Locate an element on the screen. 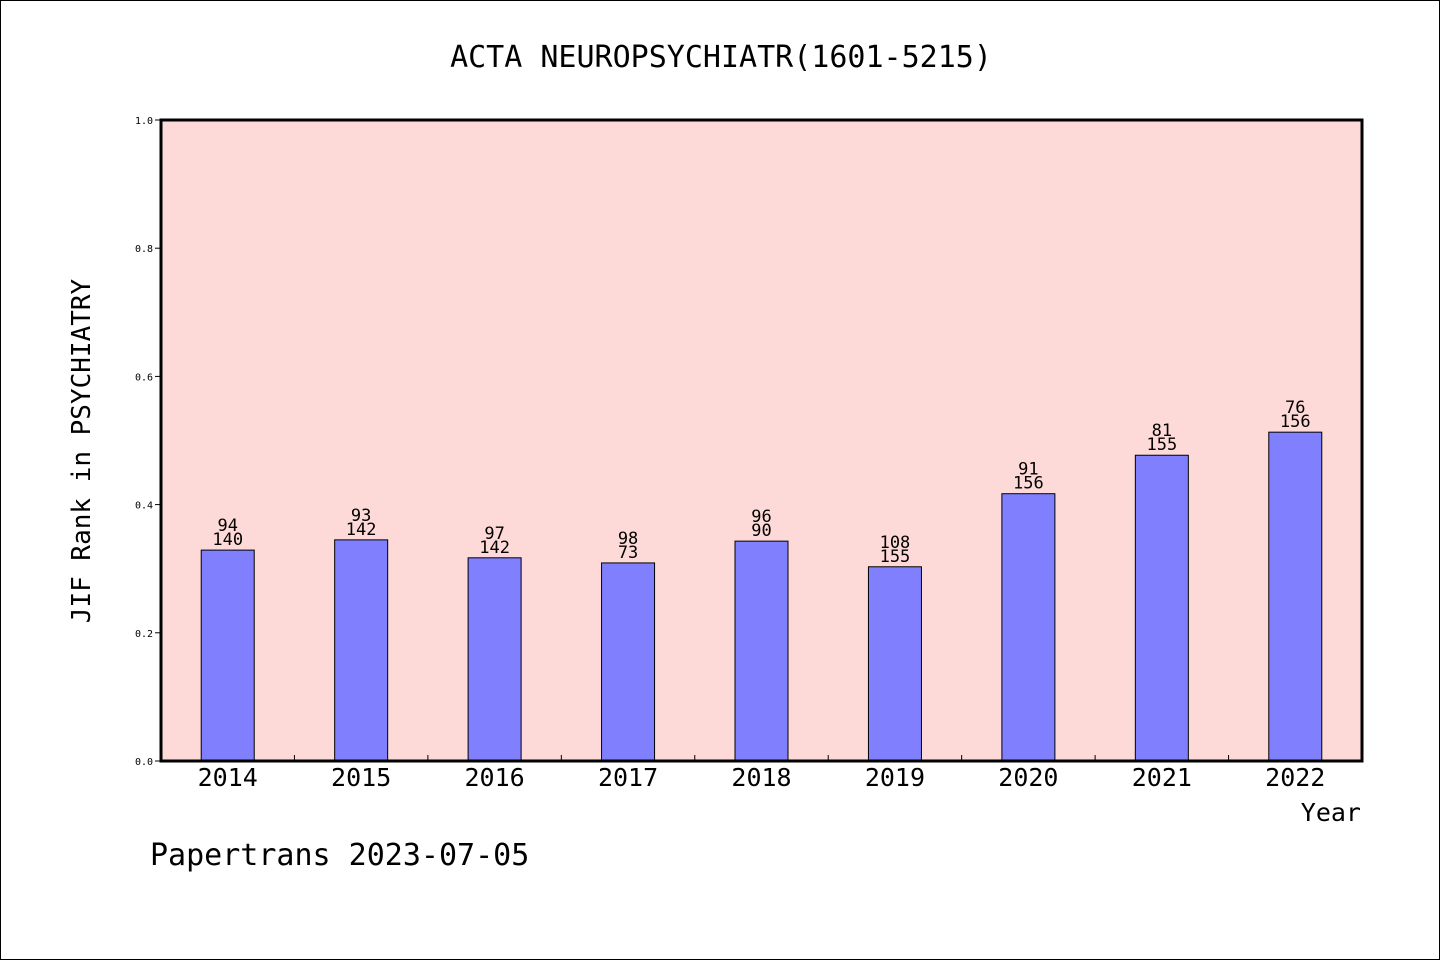 The image size is (1440, 964). y-axis-label: JIF Rank in PSYCHIATRY is located at coordinates (82, 450).